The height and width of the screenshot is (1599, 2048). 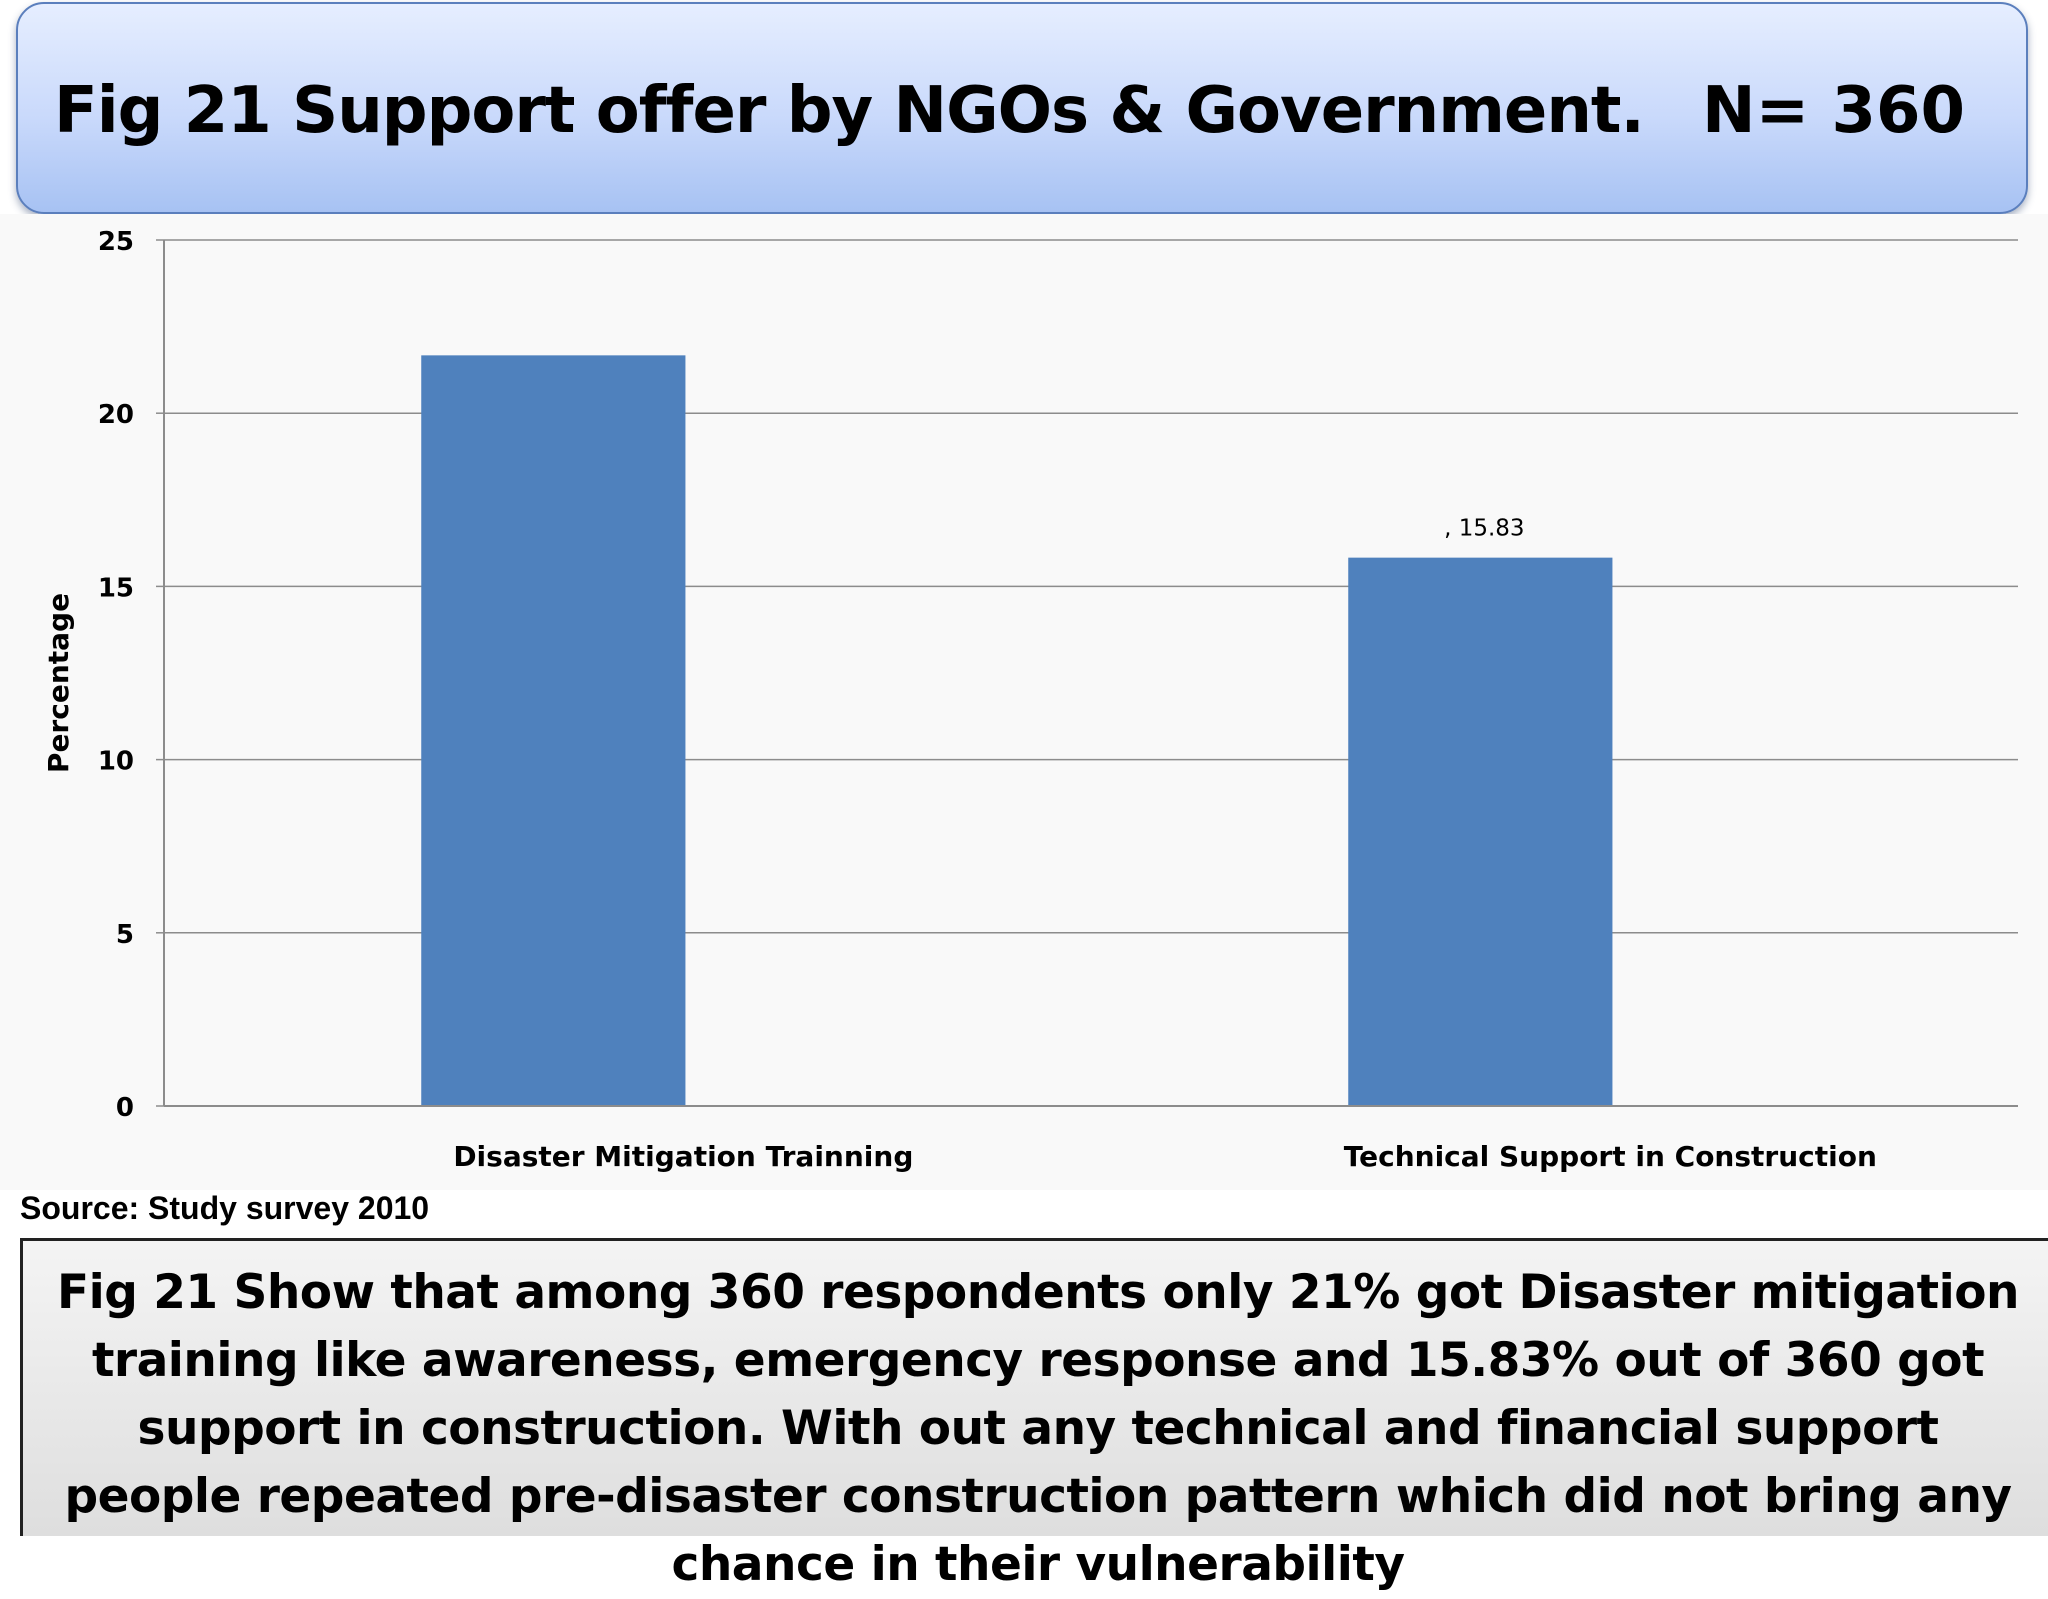 What do you see at coordinates (125, 935) in the screenshot?
I see `y-tick-label: 5` at bounding box center [125, 935].